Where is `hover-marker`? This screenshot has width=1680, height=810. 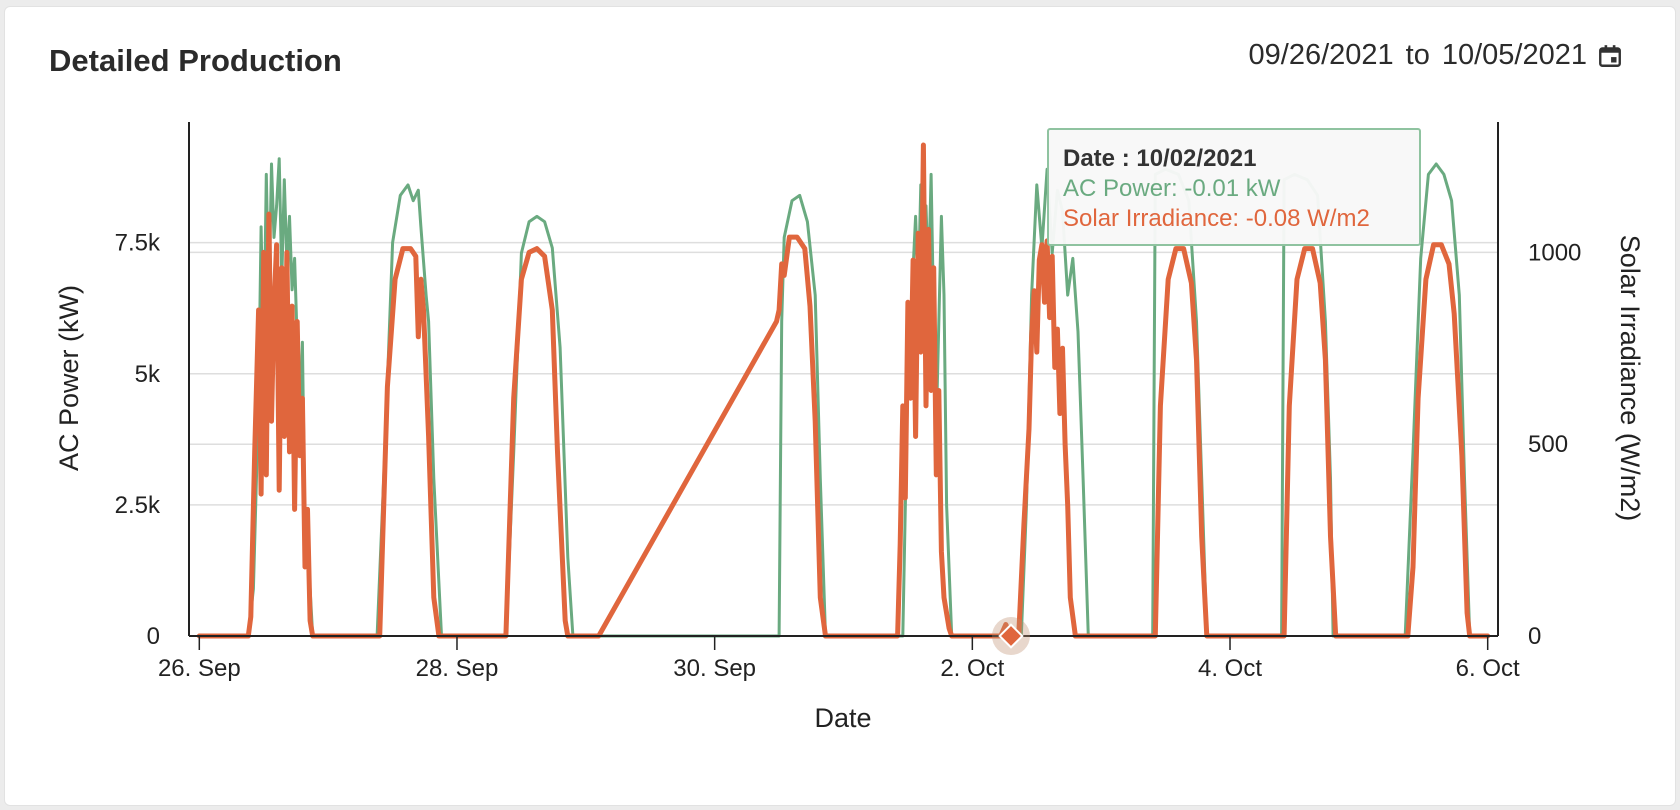 hover-marker is located at coordinates (1010, 636).